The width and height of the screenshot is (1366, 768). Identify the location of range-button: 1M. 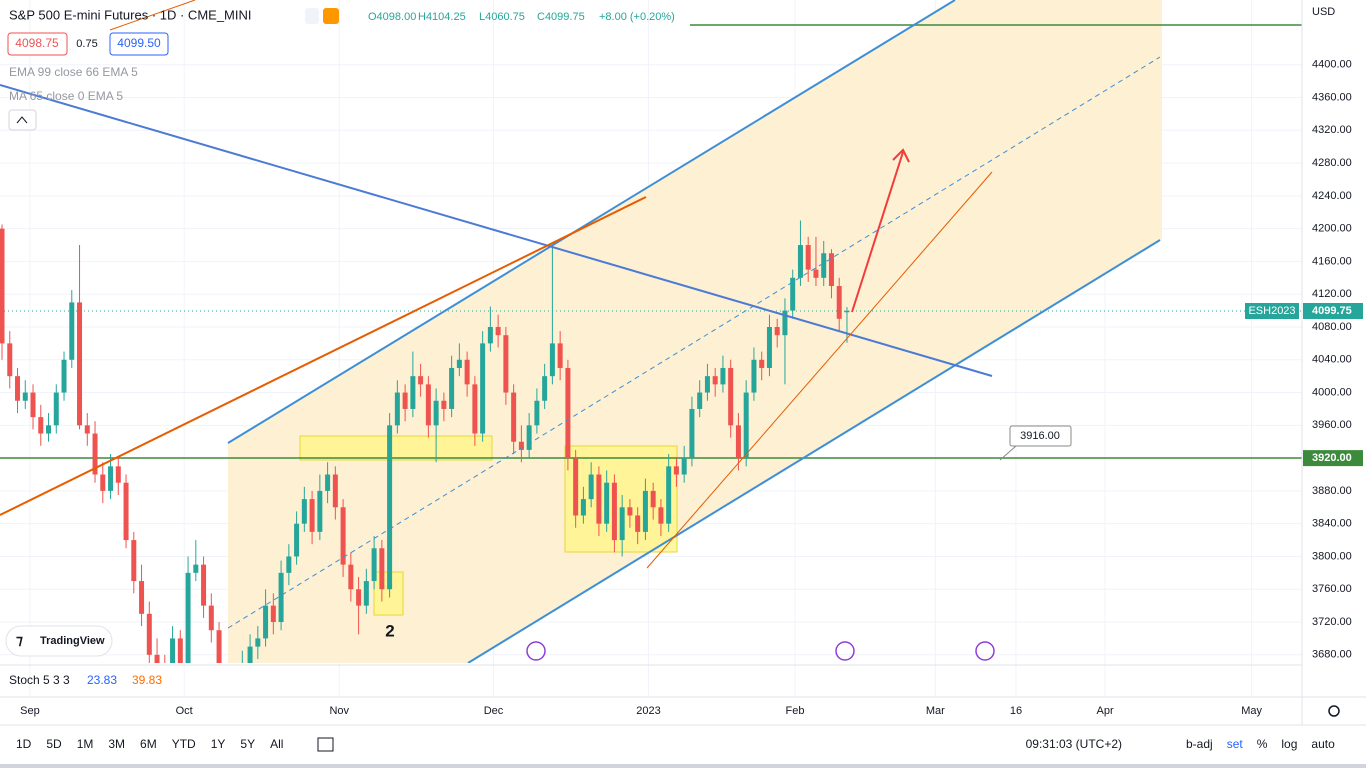
(85, 744).